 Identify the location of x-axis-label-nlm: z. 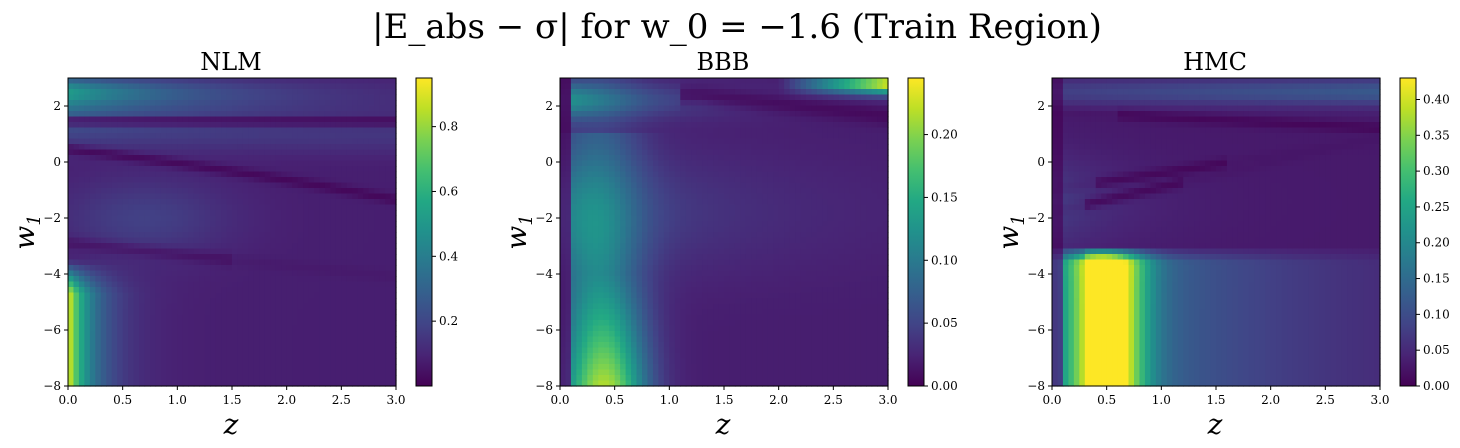
(231, 424).